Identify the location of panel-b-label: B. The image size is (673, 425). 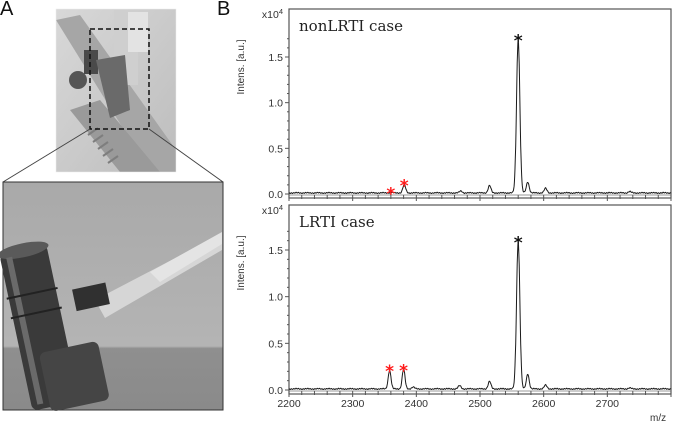
(224, 10).